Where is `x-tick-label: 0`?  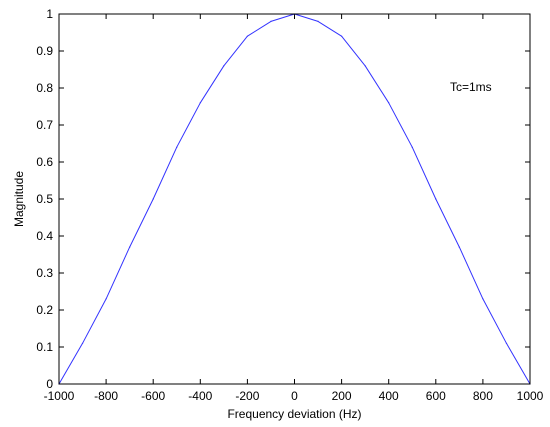 x-tick-label: 0 is located at coordinates (294, 396).